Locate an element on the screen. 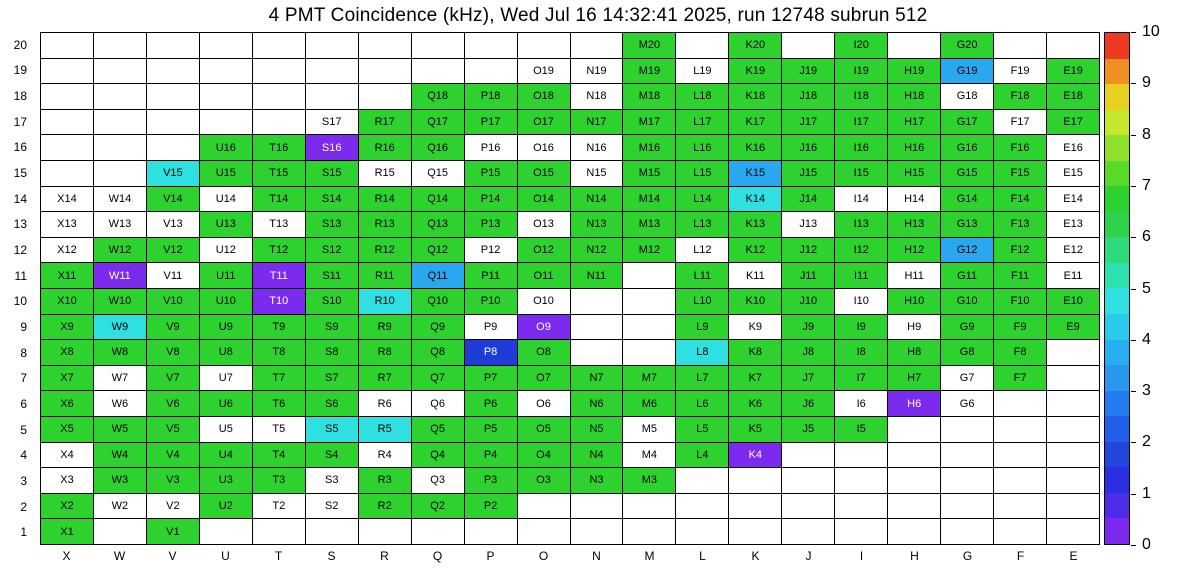 The height and width of the screenshot is (572, 1196). colorbar-tick-label: 9 is located at coordinates (1141, 83).